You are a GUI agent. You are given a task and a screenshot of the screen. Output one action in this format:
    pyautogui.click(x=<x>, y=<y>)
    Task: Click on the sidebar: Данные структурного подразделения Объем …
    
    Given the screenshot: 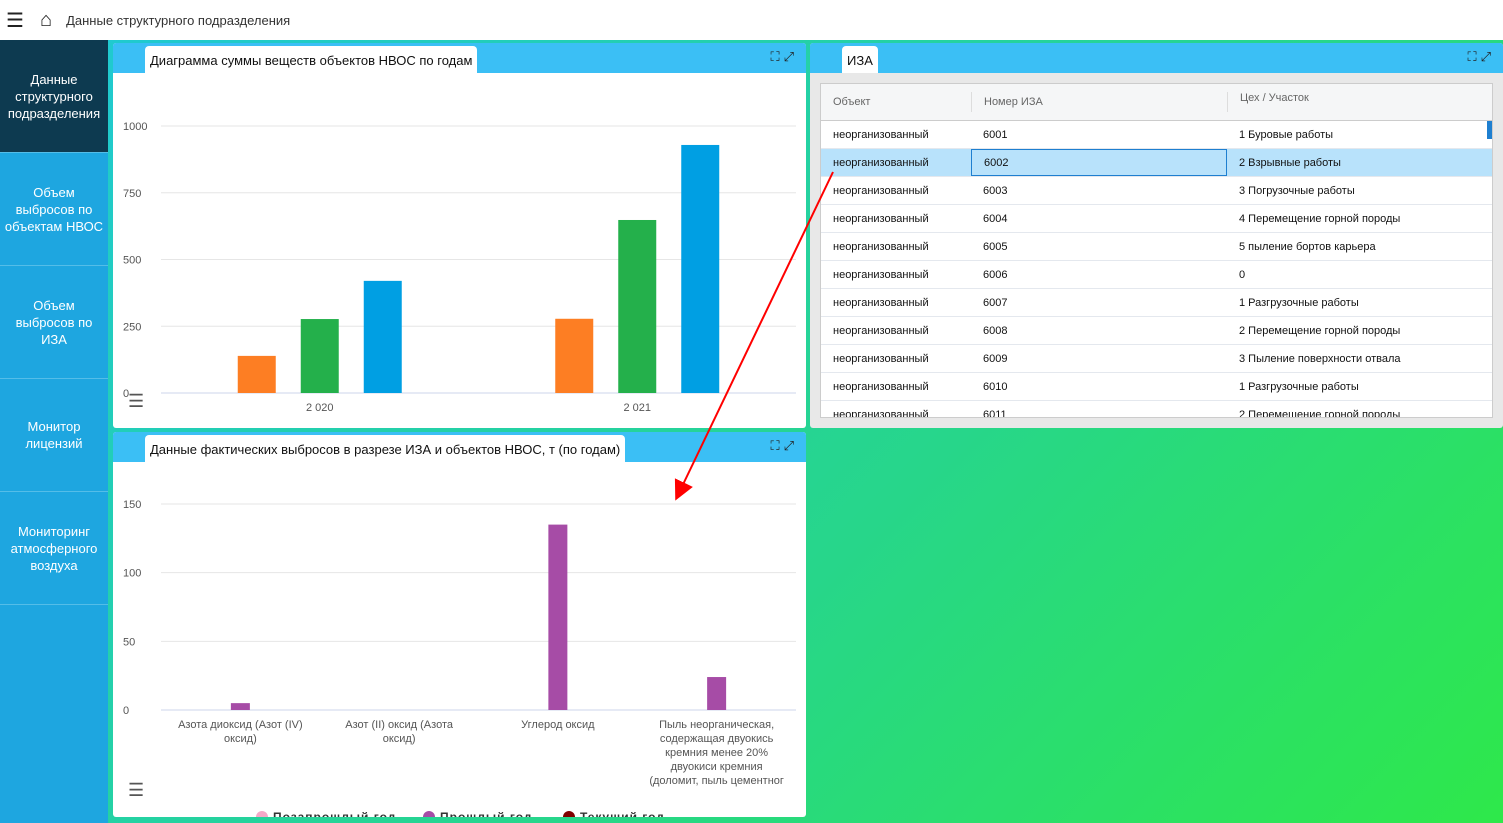 What is the action you would take?
    pyautogui.click(x=54, y=431)
    